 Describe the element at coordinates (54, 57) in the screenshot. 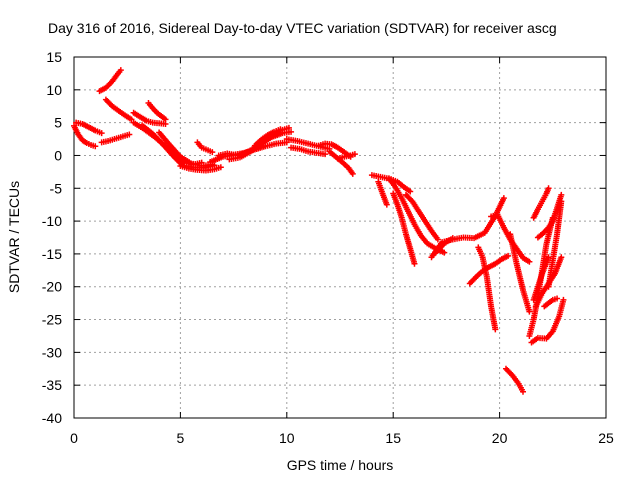

I see `y-tick-label: 15` at that location.